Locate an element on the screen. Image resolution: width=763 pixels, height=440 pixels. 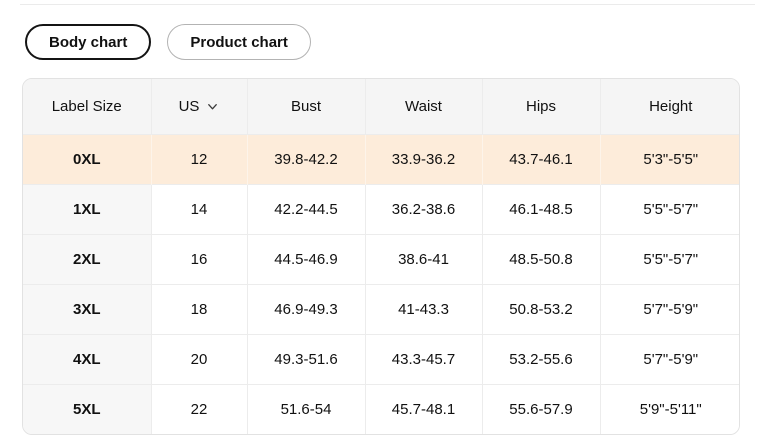
measurement-cell: 12 is located at coordinates (199, 159).